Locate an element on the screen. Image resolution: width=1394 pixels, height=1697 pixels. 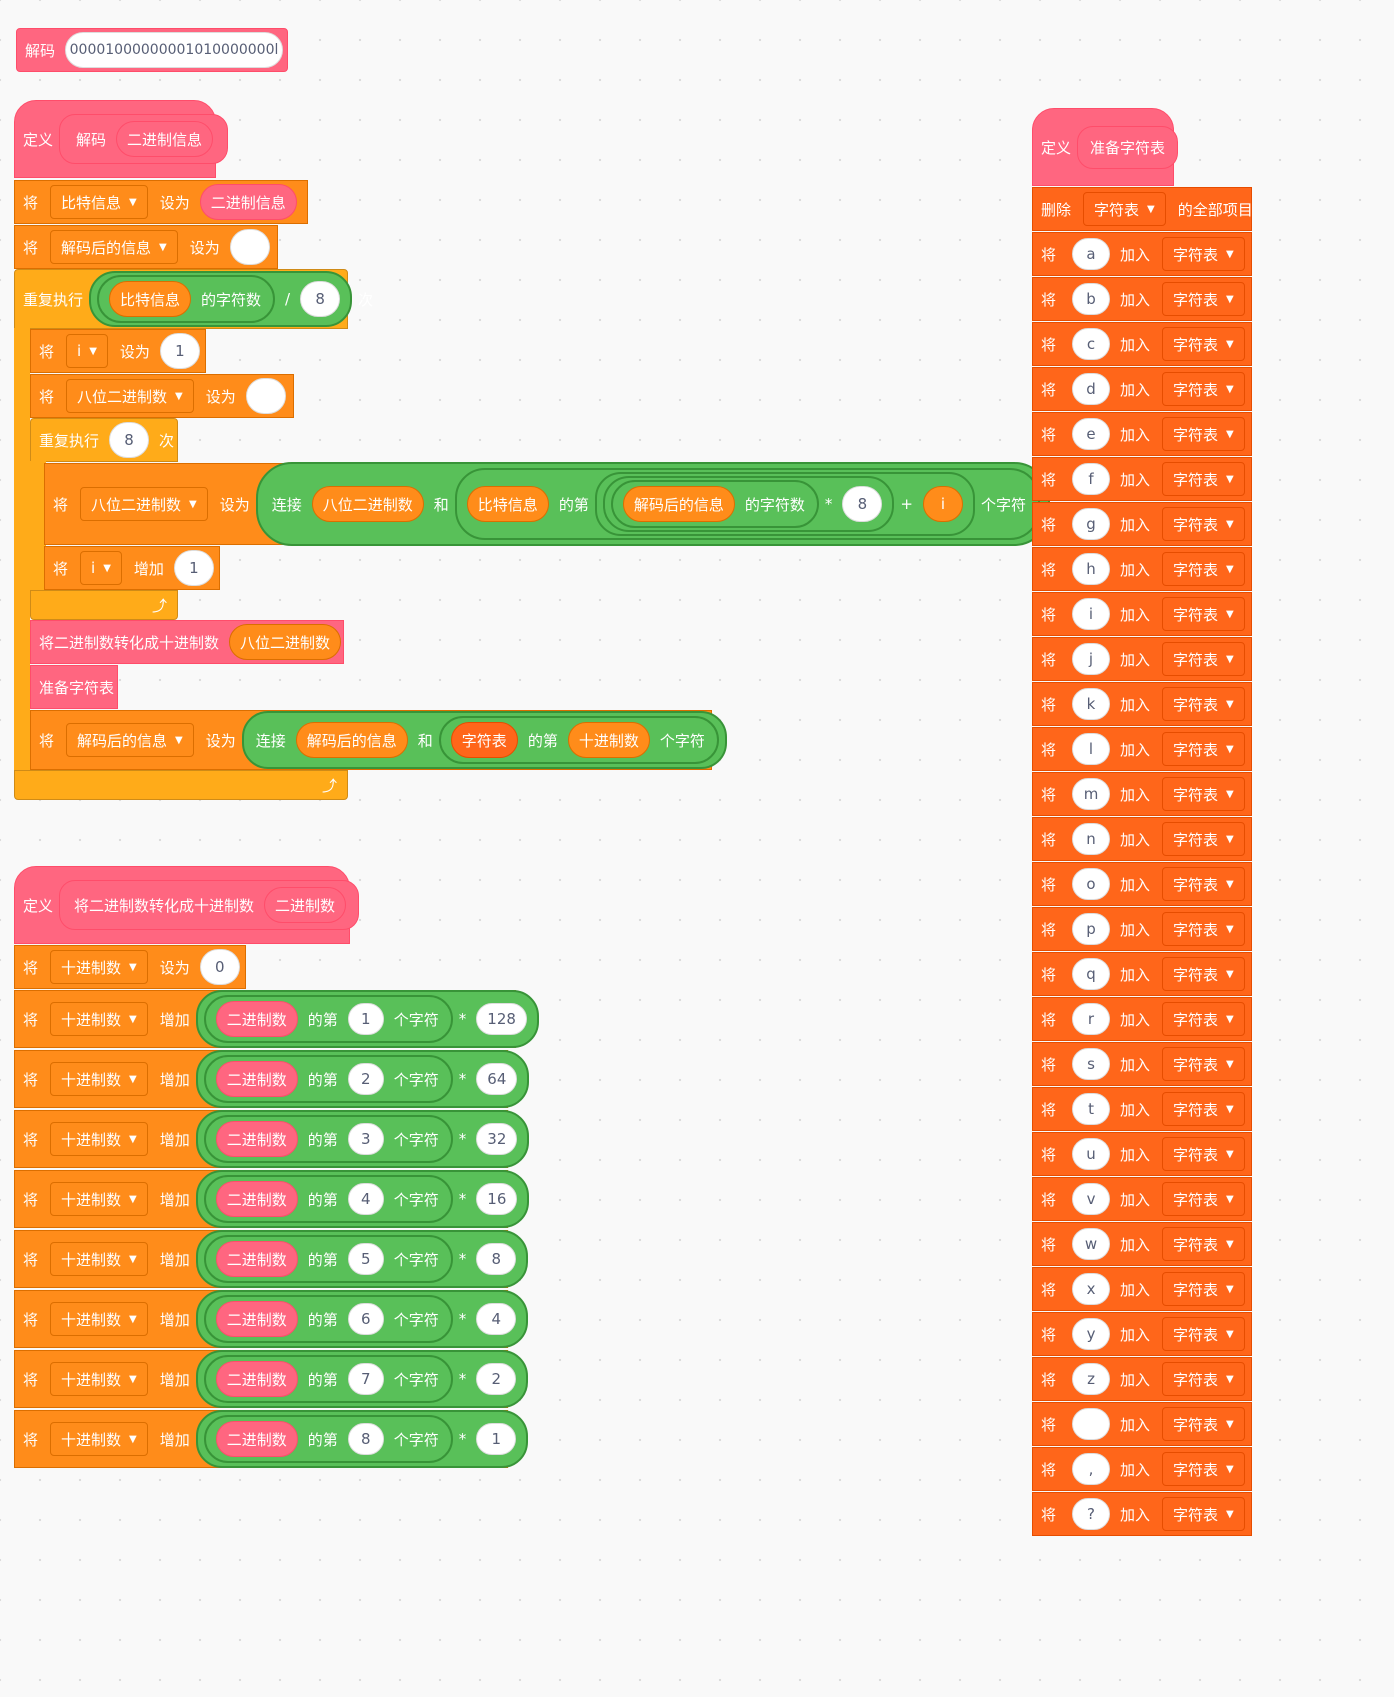
letter-of-operator: 二进制数 的第 6 个字符 is located at coordinates (328, 1319).